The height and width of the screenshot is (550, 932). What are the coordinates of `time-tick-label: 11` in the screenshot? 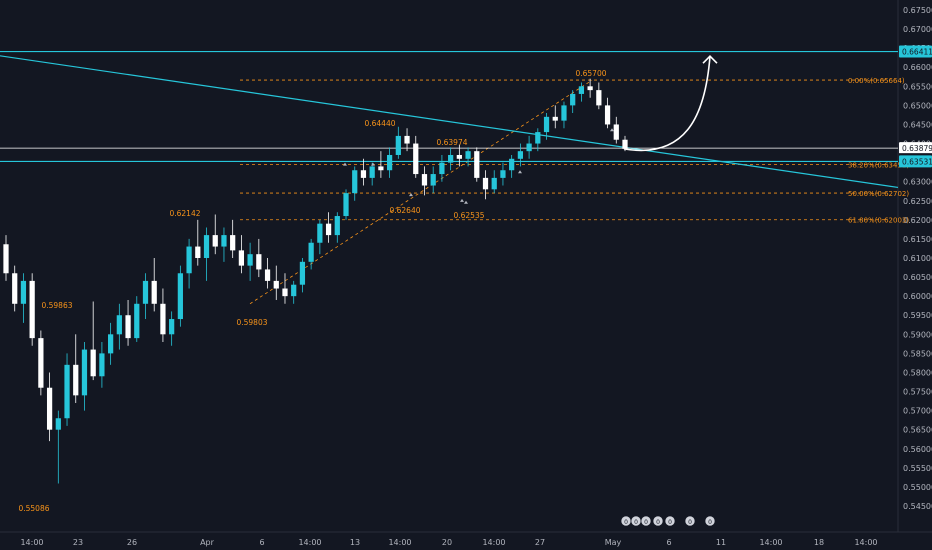 It's located at (721, 542).